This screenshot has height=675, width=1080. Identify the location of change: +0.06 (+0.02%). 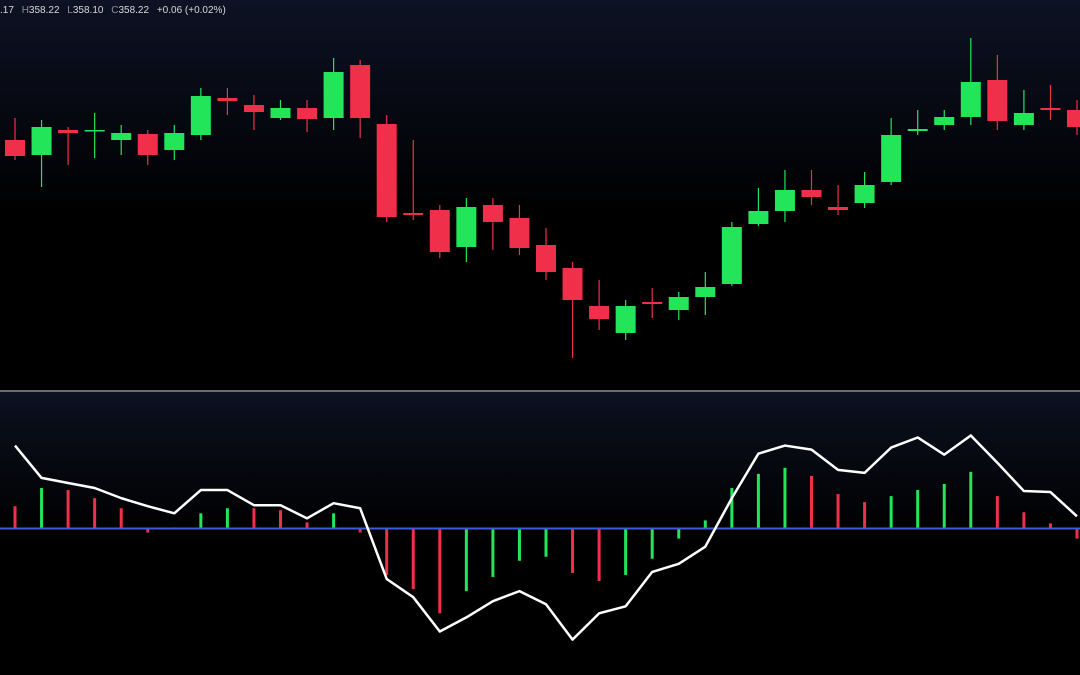
(191, 10).